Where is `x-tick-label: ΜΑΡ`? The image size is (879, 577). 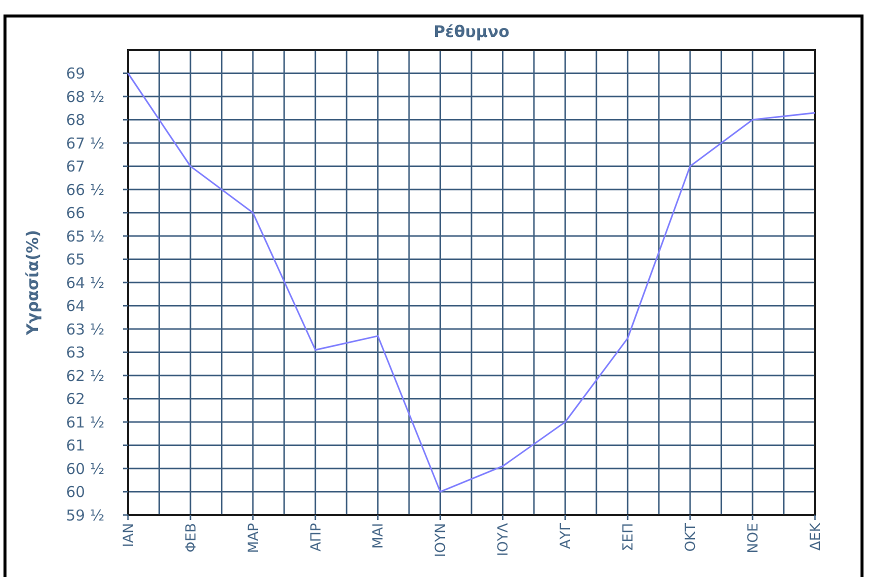
x-tick-label: ΜΑΡ is located at coordinates (254, 538).